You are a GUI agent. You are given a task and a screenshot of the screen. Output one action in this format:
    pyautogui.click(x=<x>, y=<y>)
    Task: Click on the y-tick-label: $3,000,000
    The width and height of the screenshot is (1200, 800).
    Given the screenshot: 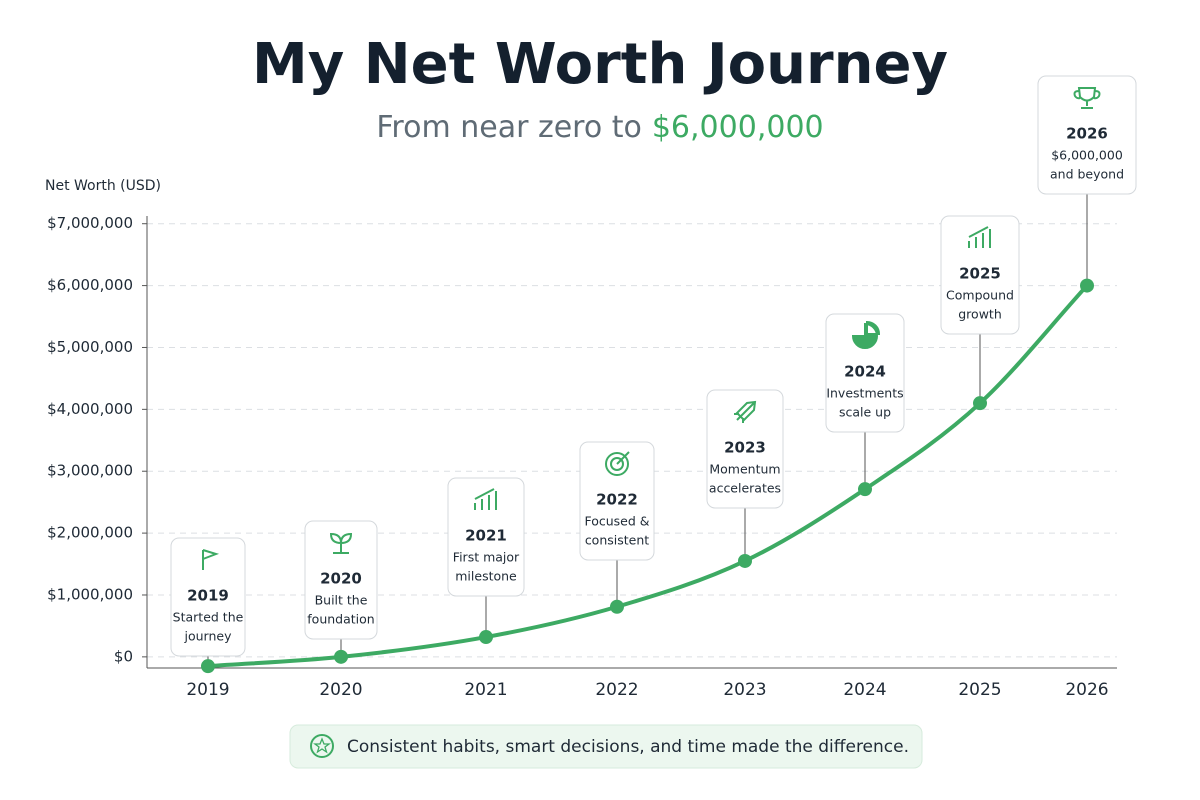 What is the action you would take?
    pyautogui.click(x=90, y=471)
    